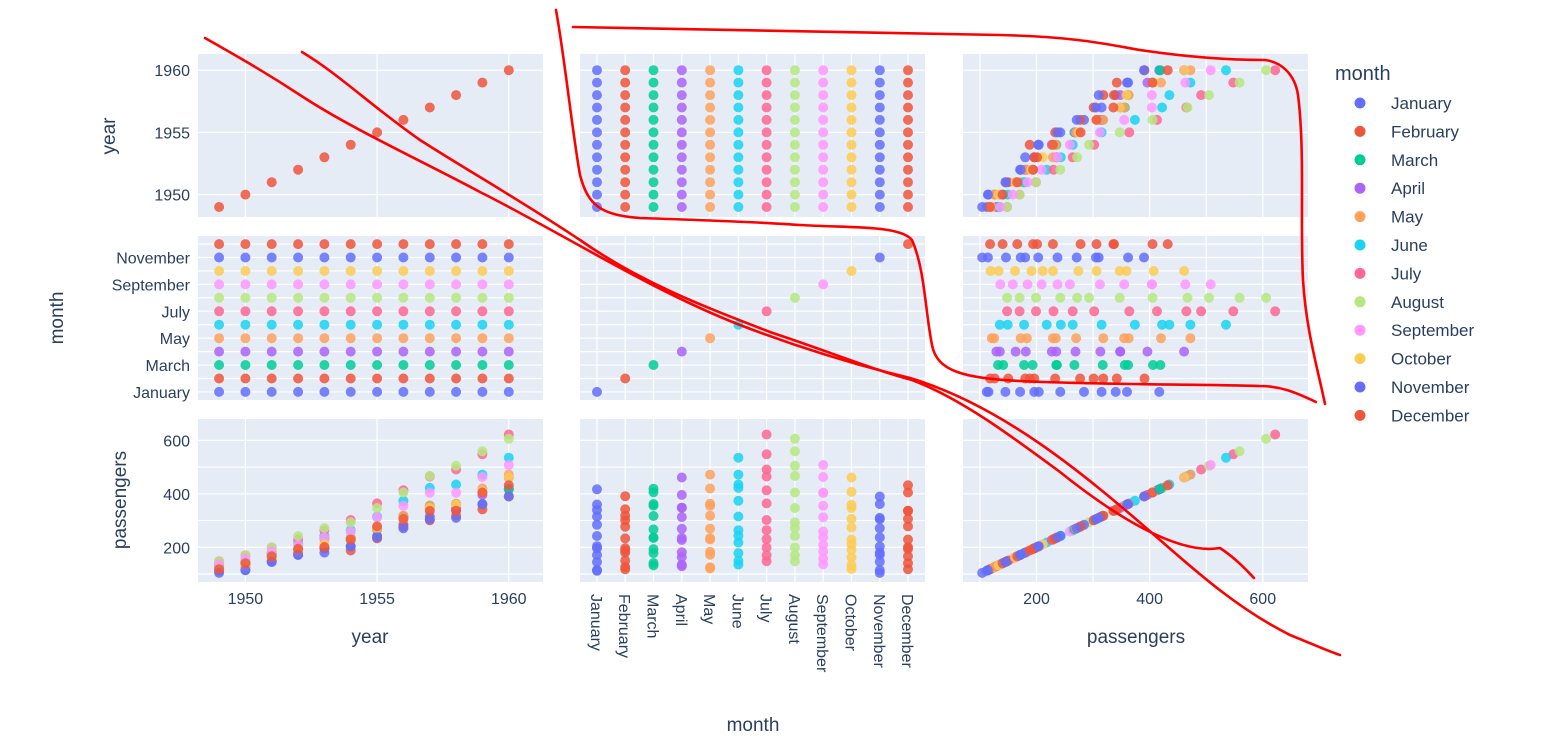 This screenshot has width=1542, height=747. Describe the element at coordinates (271, 338) in the screenshot. I see `point-may-1951` at that location.